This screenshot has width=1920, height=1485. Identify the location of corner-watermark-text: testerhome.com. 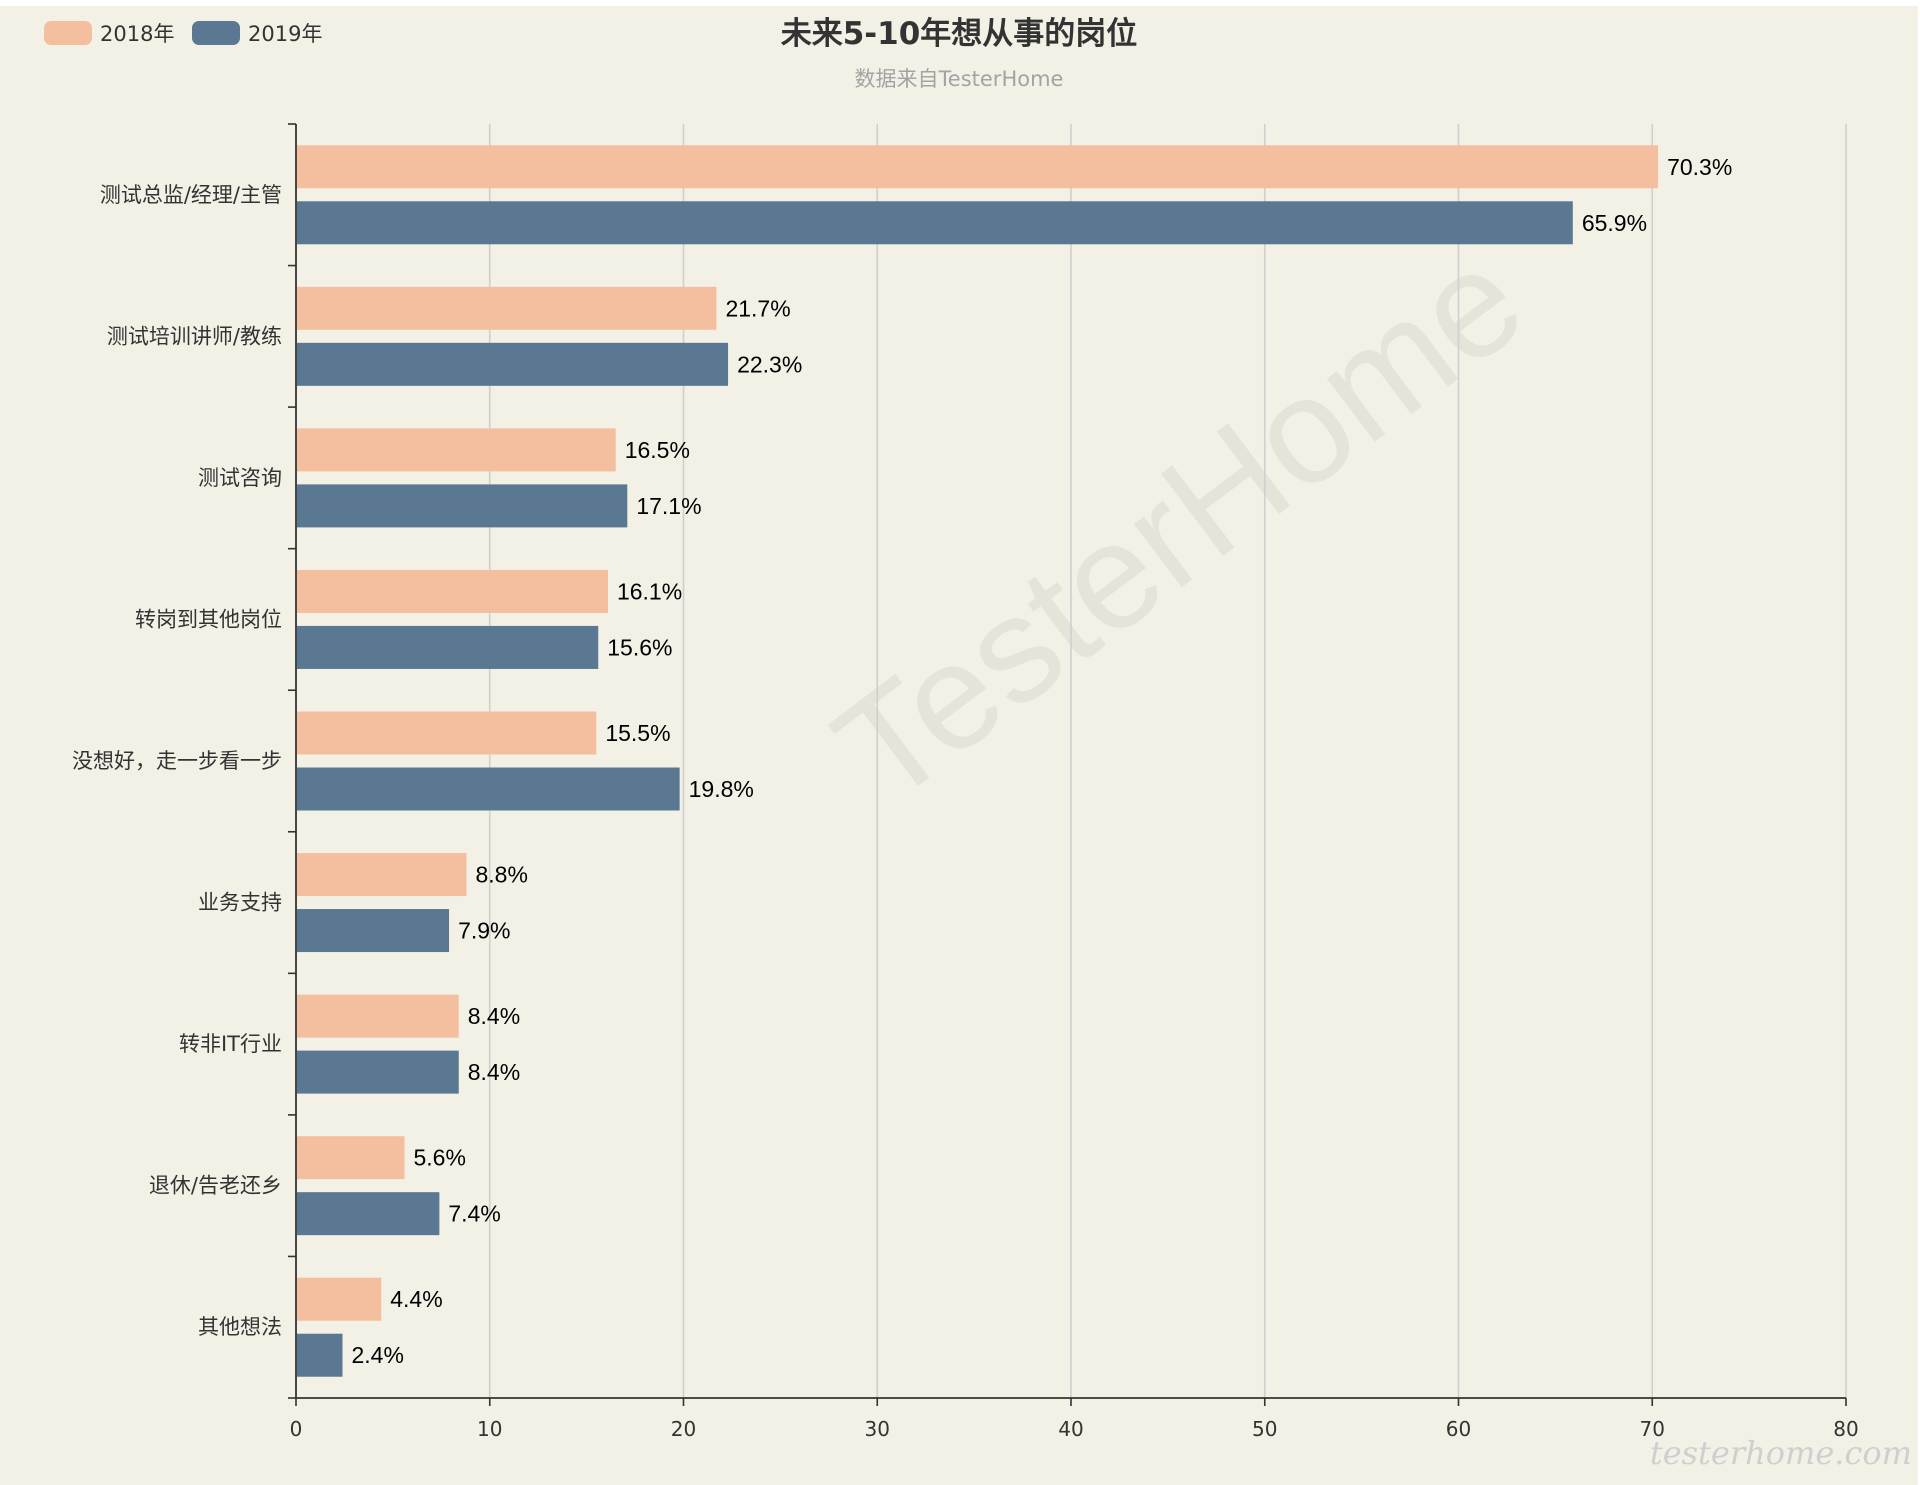
(1781, 1453).